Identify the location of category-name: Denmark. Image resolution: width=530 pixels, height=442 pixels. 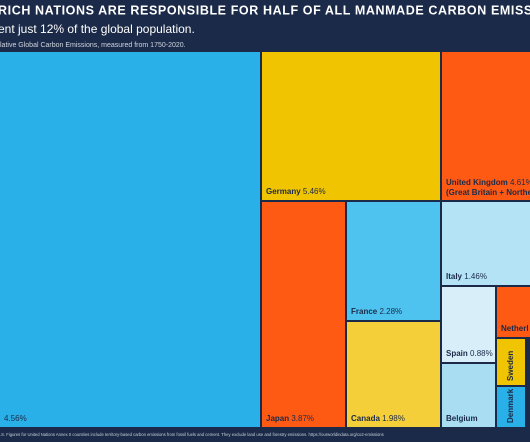
(510, 405).